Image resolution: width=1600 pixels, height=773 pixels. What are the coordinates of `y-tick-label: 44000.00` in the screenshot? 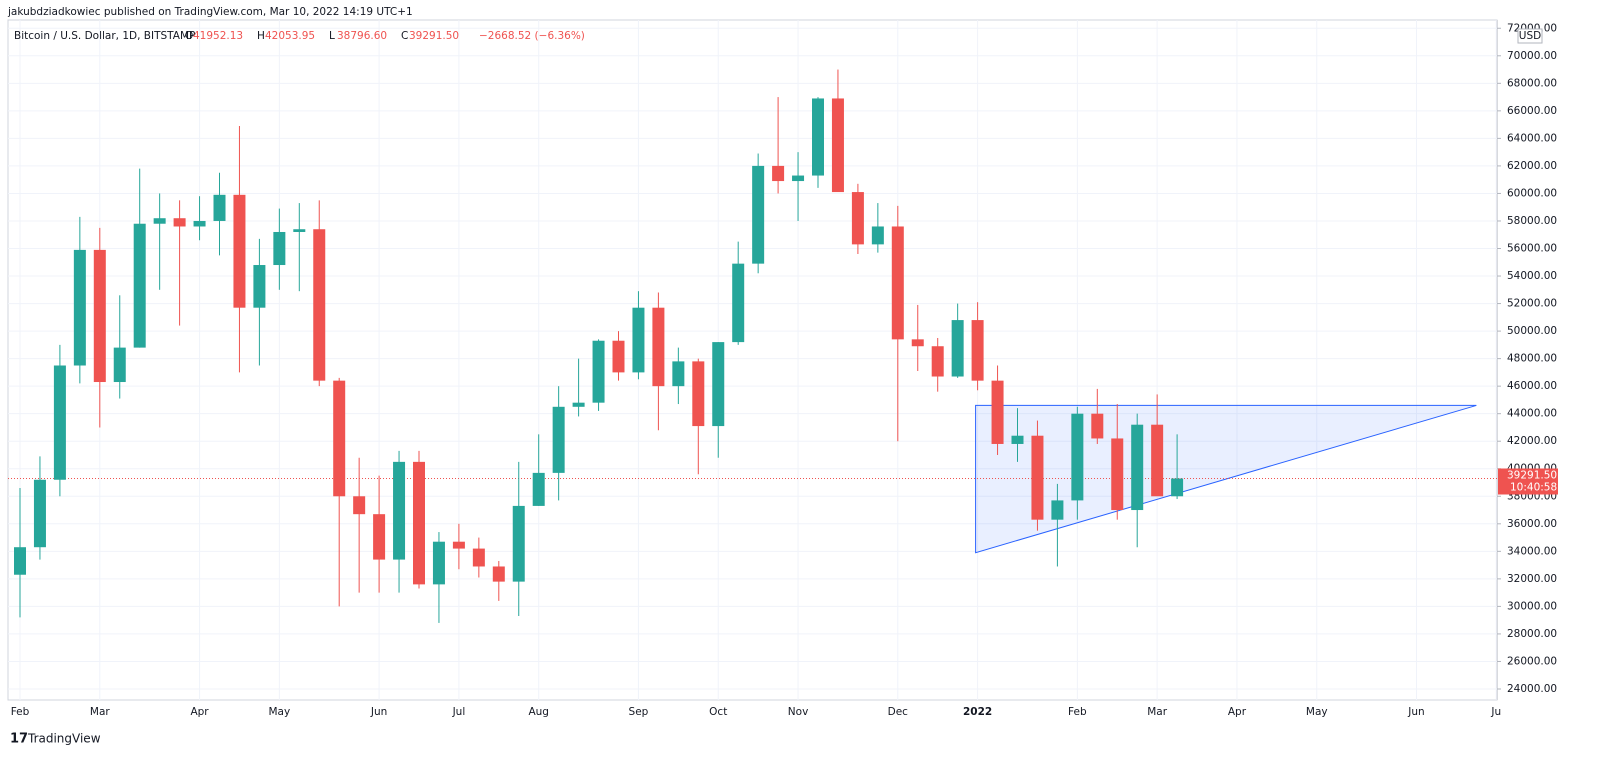 It's located at (1532, 414).